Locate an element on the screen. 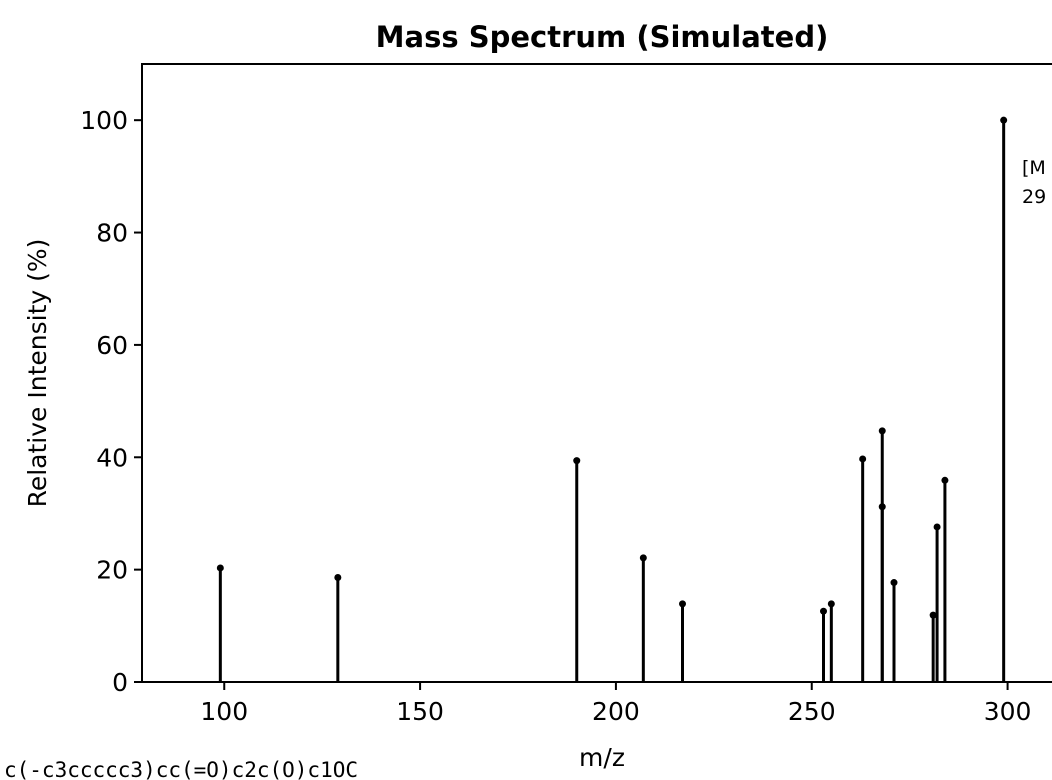  y-tick-label: 80 is located at coordinates (112, 233).